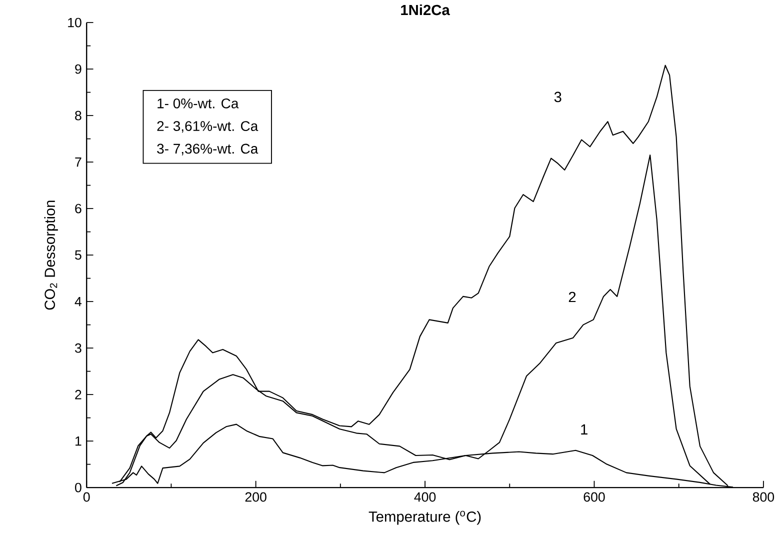 This screenshot has height=558, width=779. I want to click on y-tick-label: 2, so click(78, 395).